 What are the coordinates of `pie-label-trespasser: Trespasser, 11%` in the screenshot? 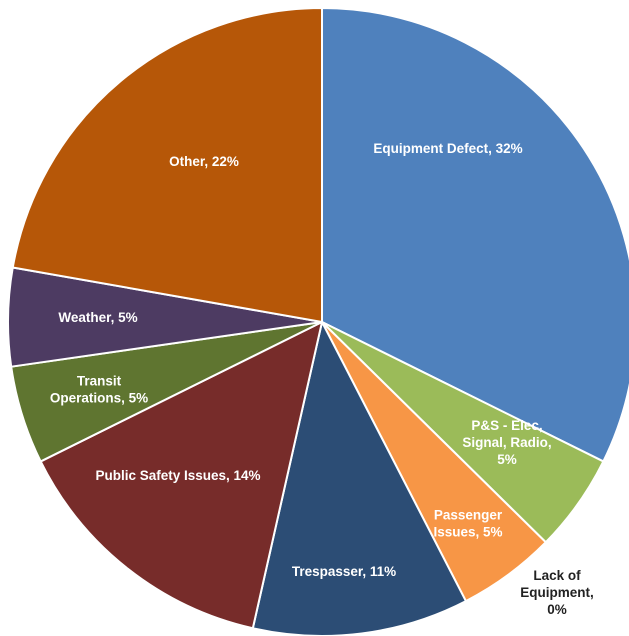 It's located at (344, 571).